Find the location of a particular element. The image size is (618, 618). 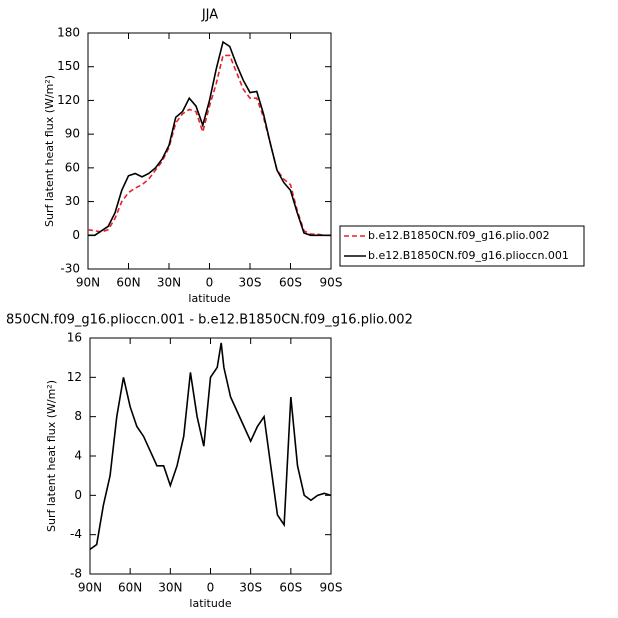

y-tick-label: 8 is located at coordinates (78, 416).